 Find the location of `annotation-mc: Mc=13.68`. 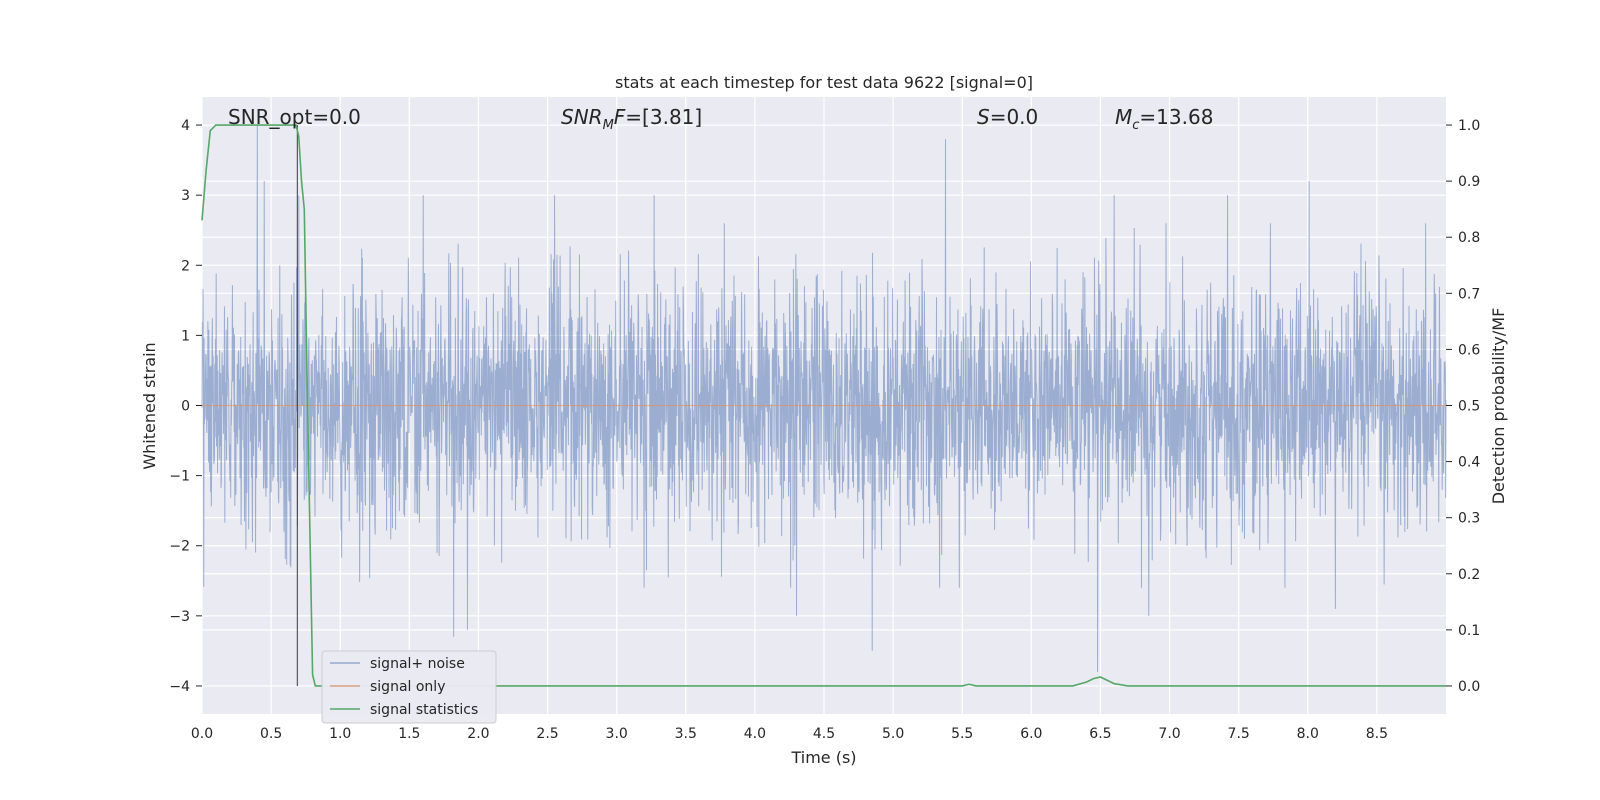

annotation-mc: Mc=13.68 is located at coordinates (1164, 119).